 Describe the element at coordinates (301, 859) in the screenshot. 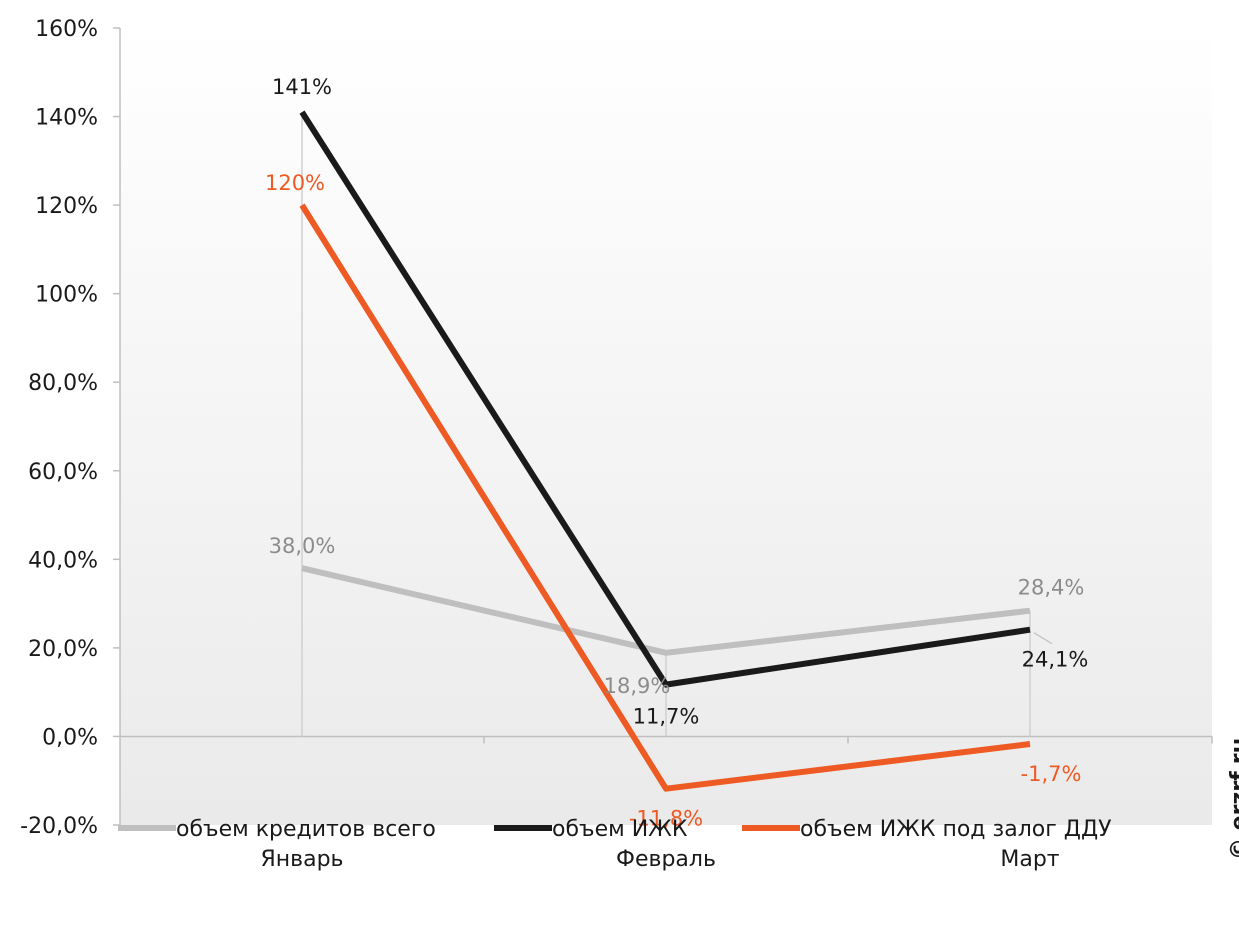

I see `x-tick-label: Январь` at that location.